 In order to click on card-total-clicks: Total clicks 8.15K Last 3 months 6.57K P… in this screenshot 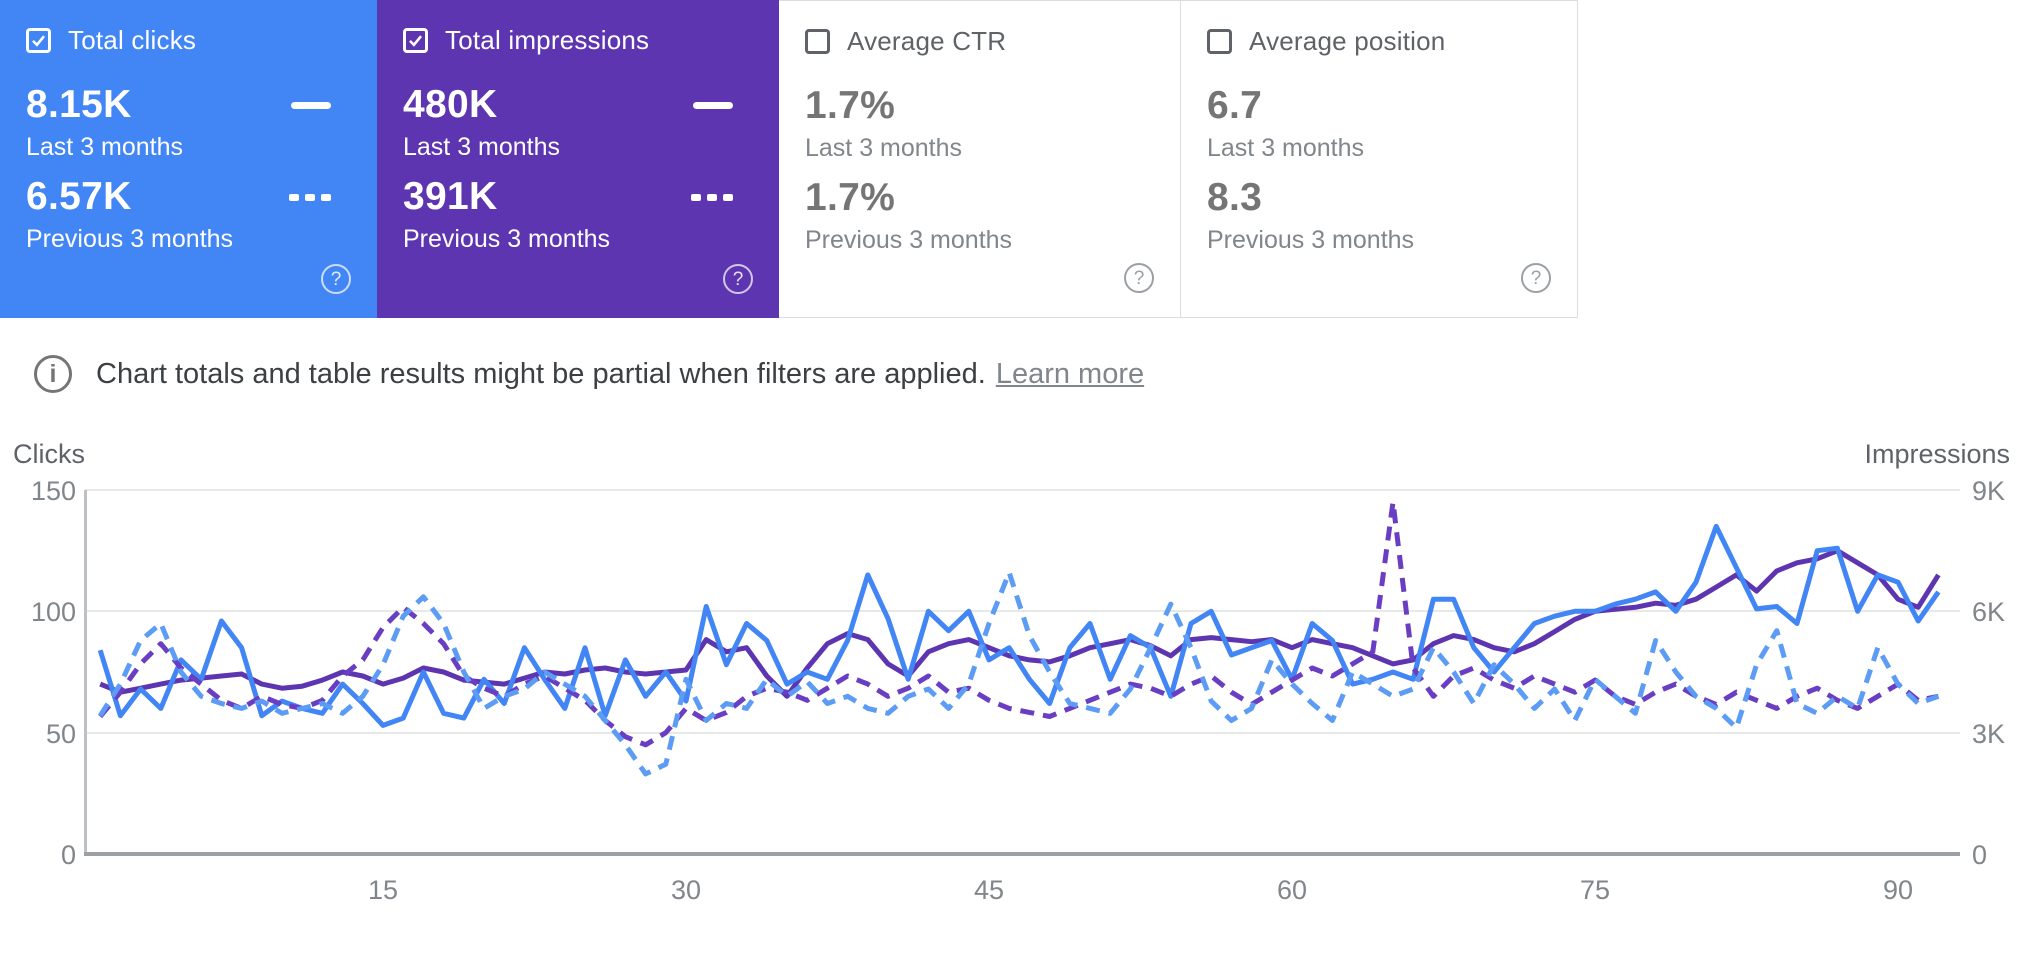, I will do `click(188, 159)`.